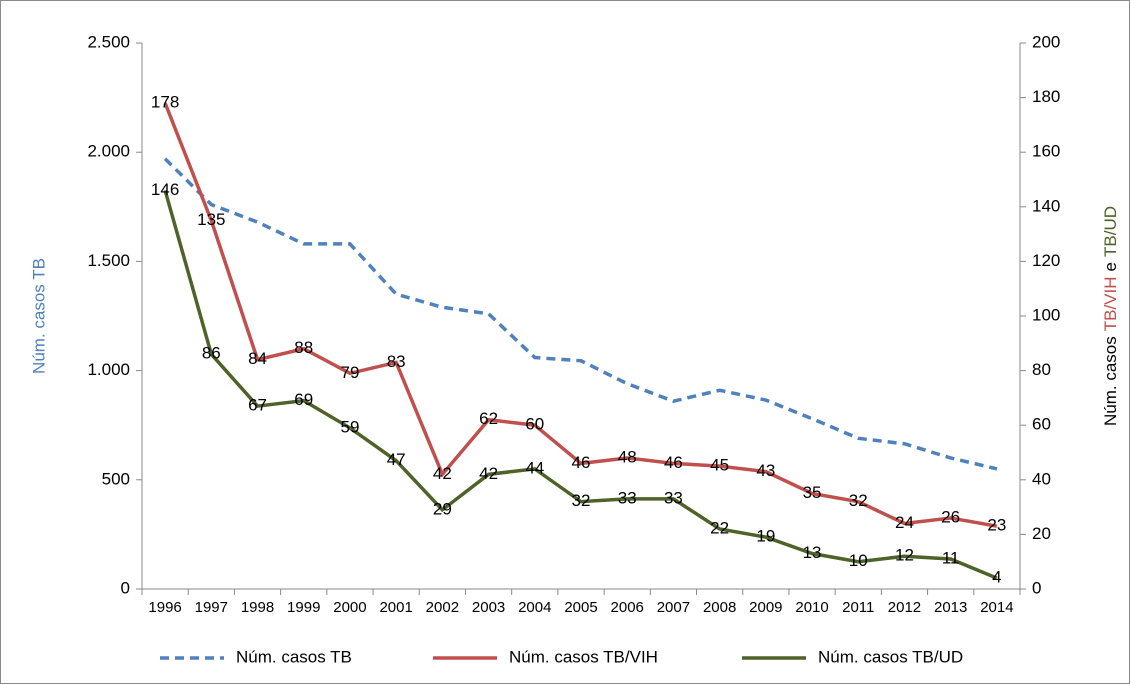  I want to click on legend-label: Núm. casos TB/UD, so click(890, 656).